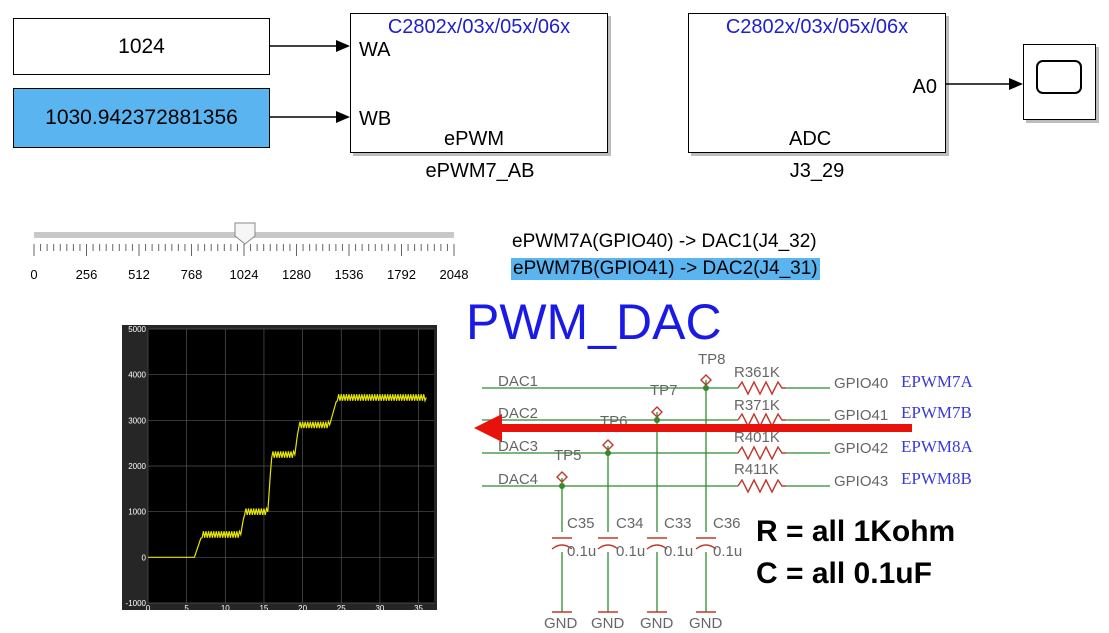 This screenshot has height=633, width=1109. Describe the element at coordinates (139, 274) in the screenshot. I see `slider-tick-label: 512` at that location.